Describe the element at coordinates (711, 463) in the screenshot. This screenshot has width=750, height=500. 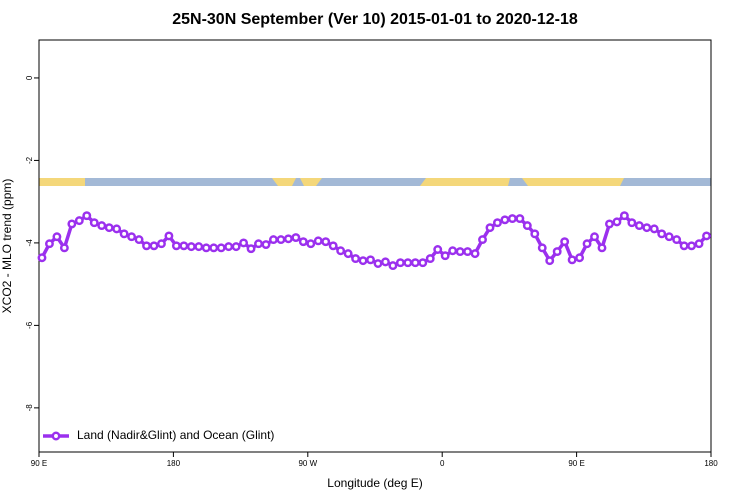
I see `x-tick-label: 180` at that location.